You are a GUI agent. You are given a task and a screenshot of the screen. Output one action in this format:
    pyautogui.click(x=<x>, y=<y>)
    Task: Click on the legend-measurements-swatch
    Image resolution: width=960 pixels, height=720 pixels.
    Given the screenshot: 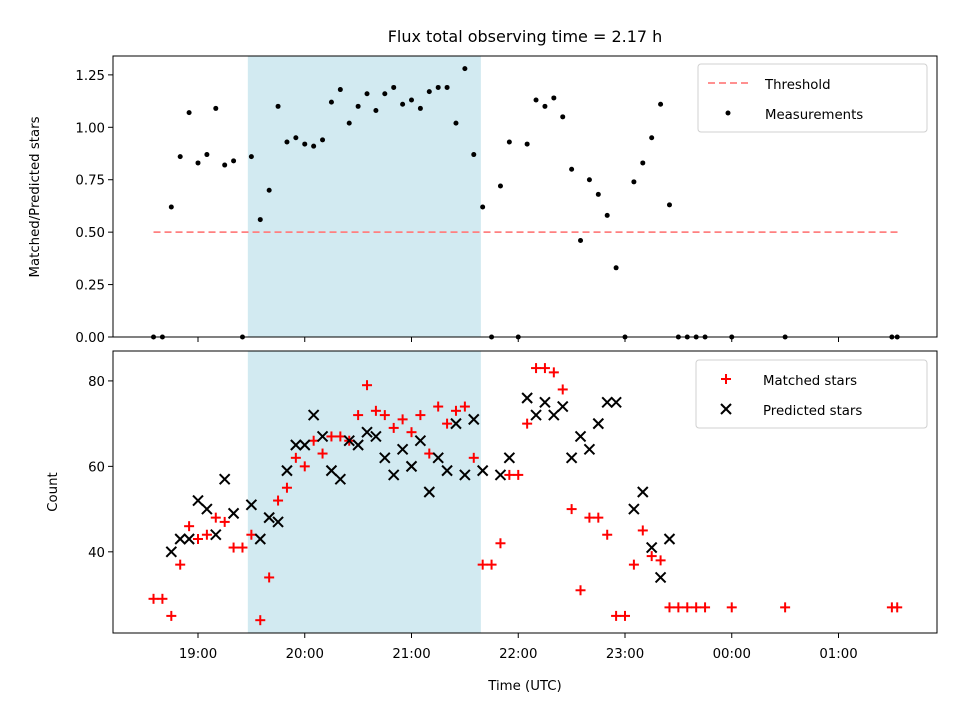 What is the action you would take?
    pyautogui.click(x=728, y=113)
    